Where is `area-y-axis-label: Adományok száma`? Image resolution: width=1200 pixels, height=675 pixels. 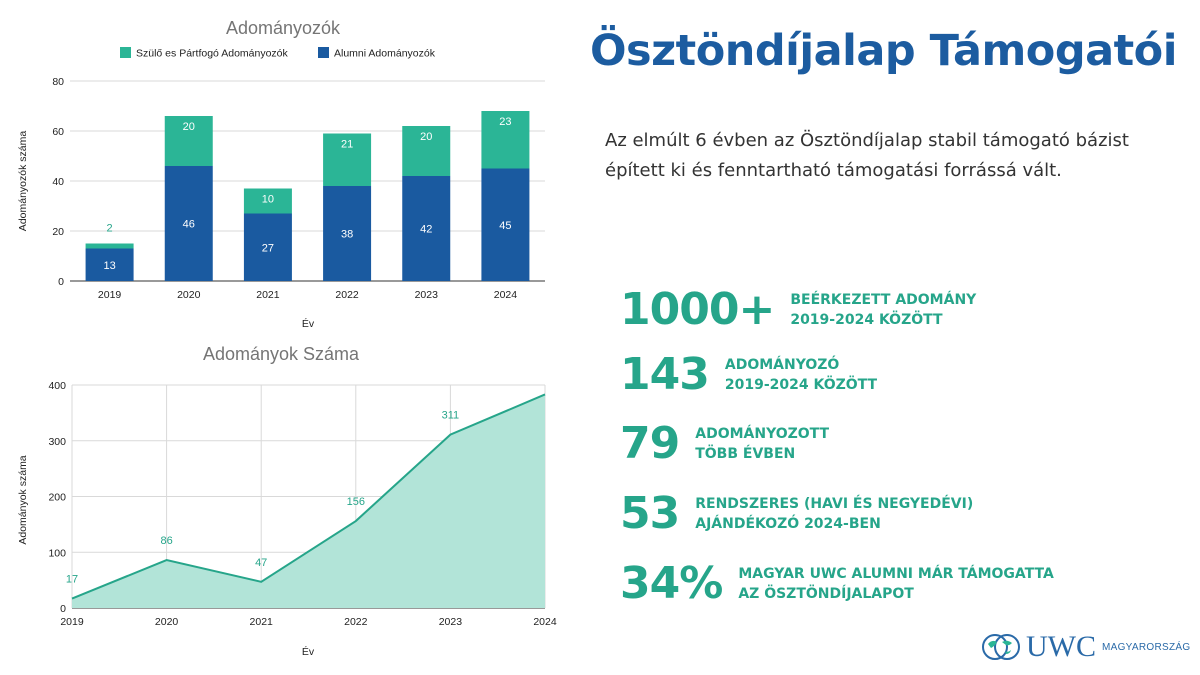 area-y-axis-label: Adományok száma is located at coordinates (23, 499).